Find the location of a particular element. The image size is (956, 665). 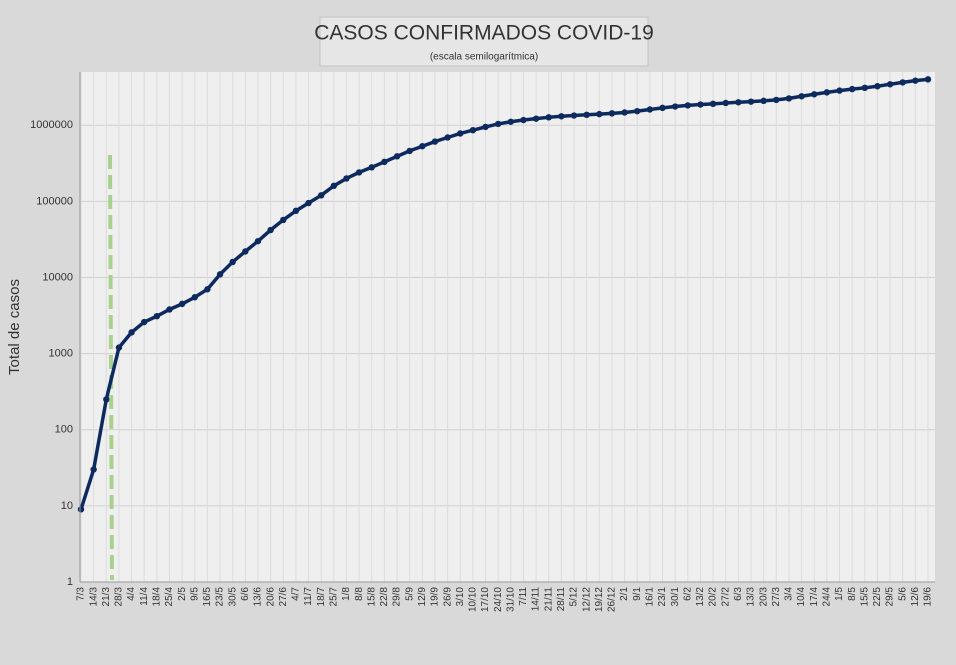

x-tick-label: 12/12 is located at coordinates (586, 599).